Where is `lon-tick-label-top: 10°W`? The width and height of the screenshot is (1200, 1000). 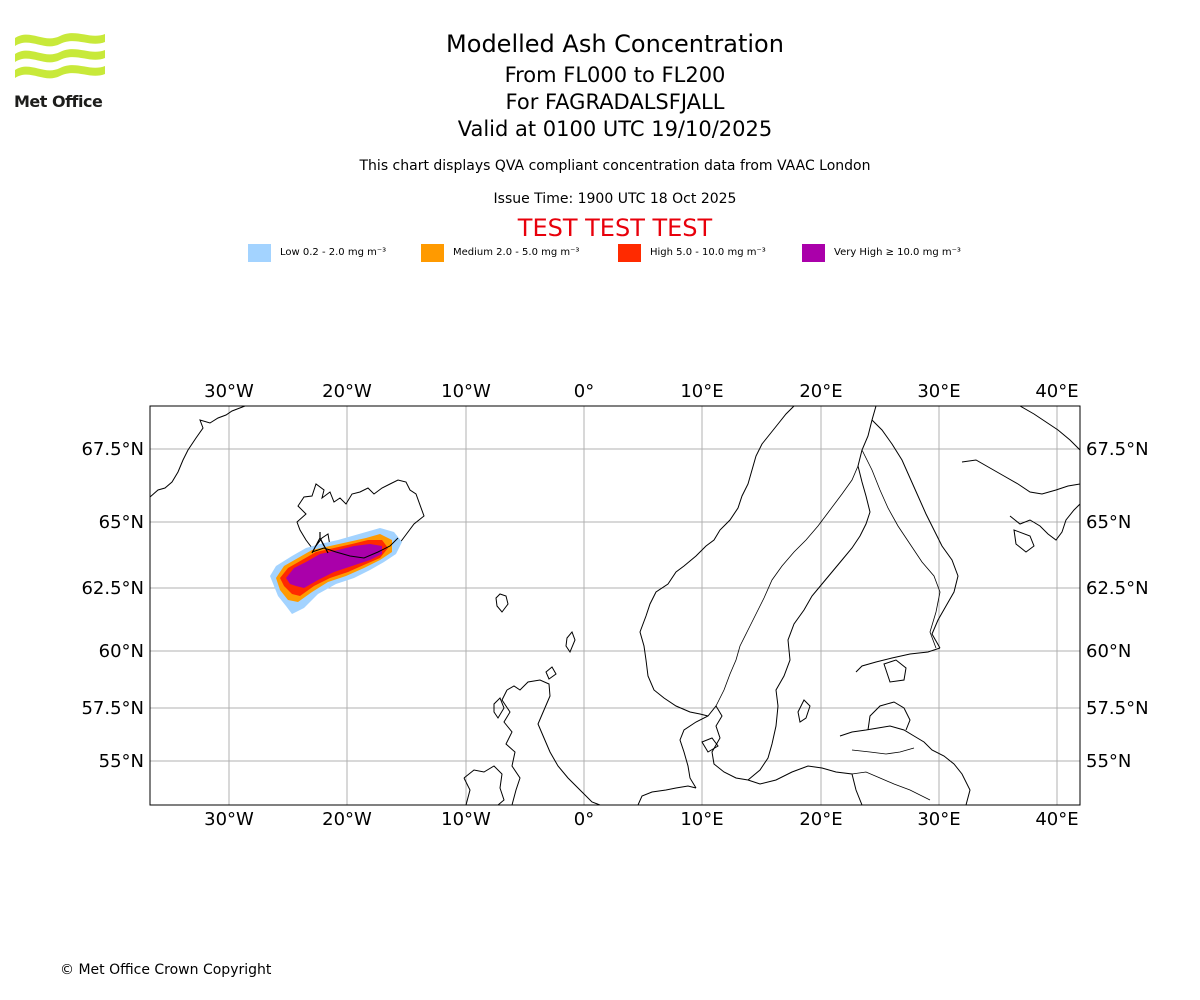 lon-tick-label-top: 10°W is located at coordinates (466, 391).